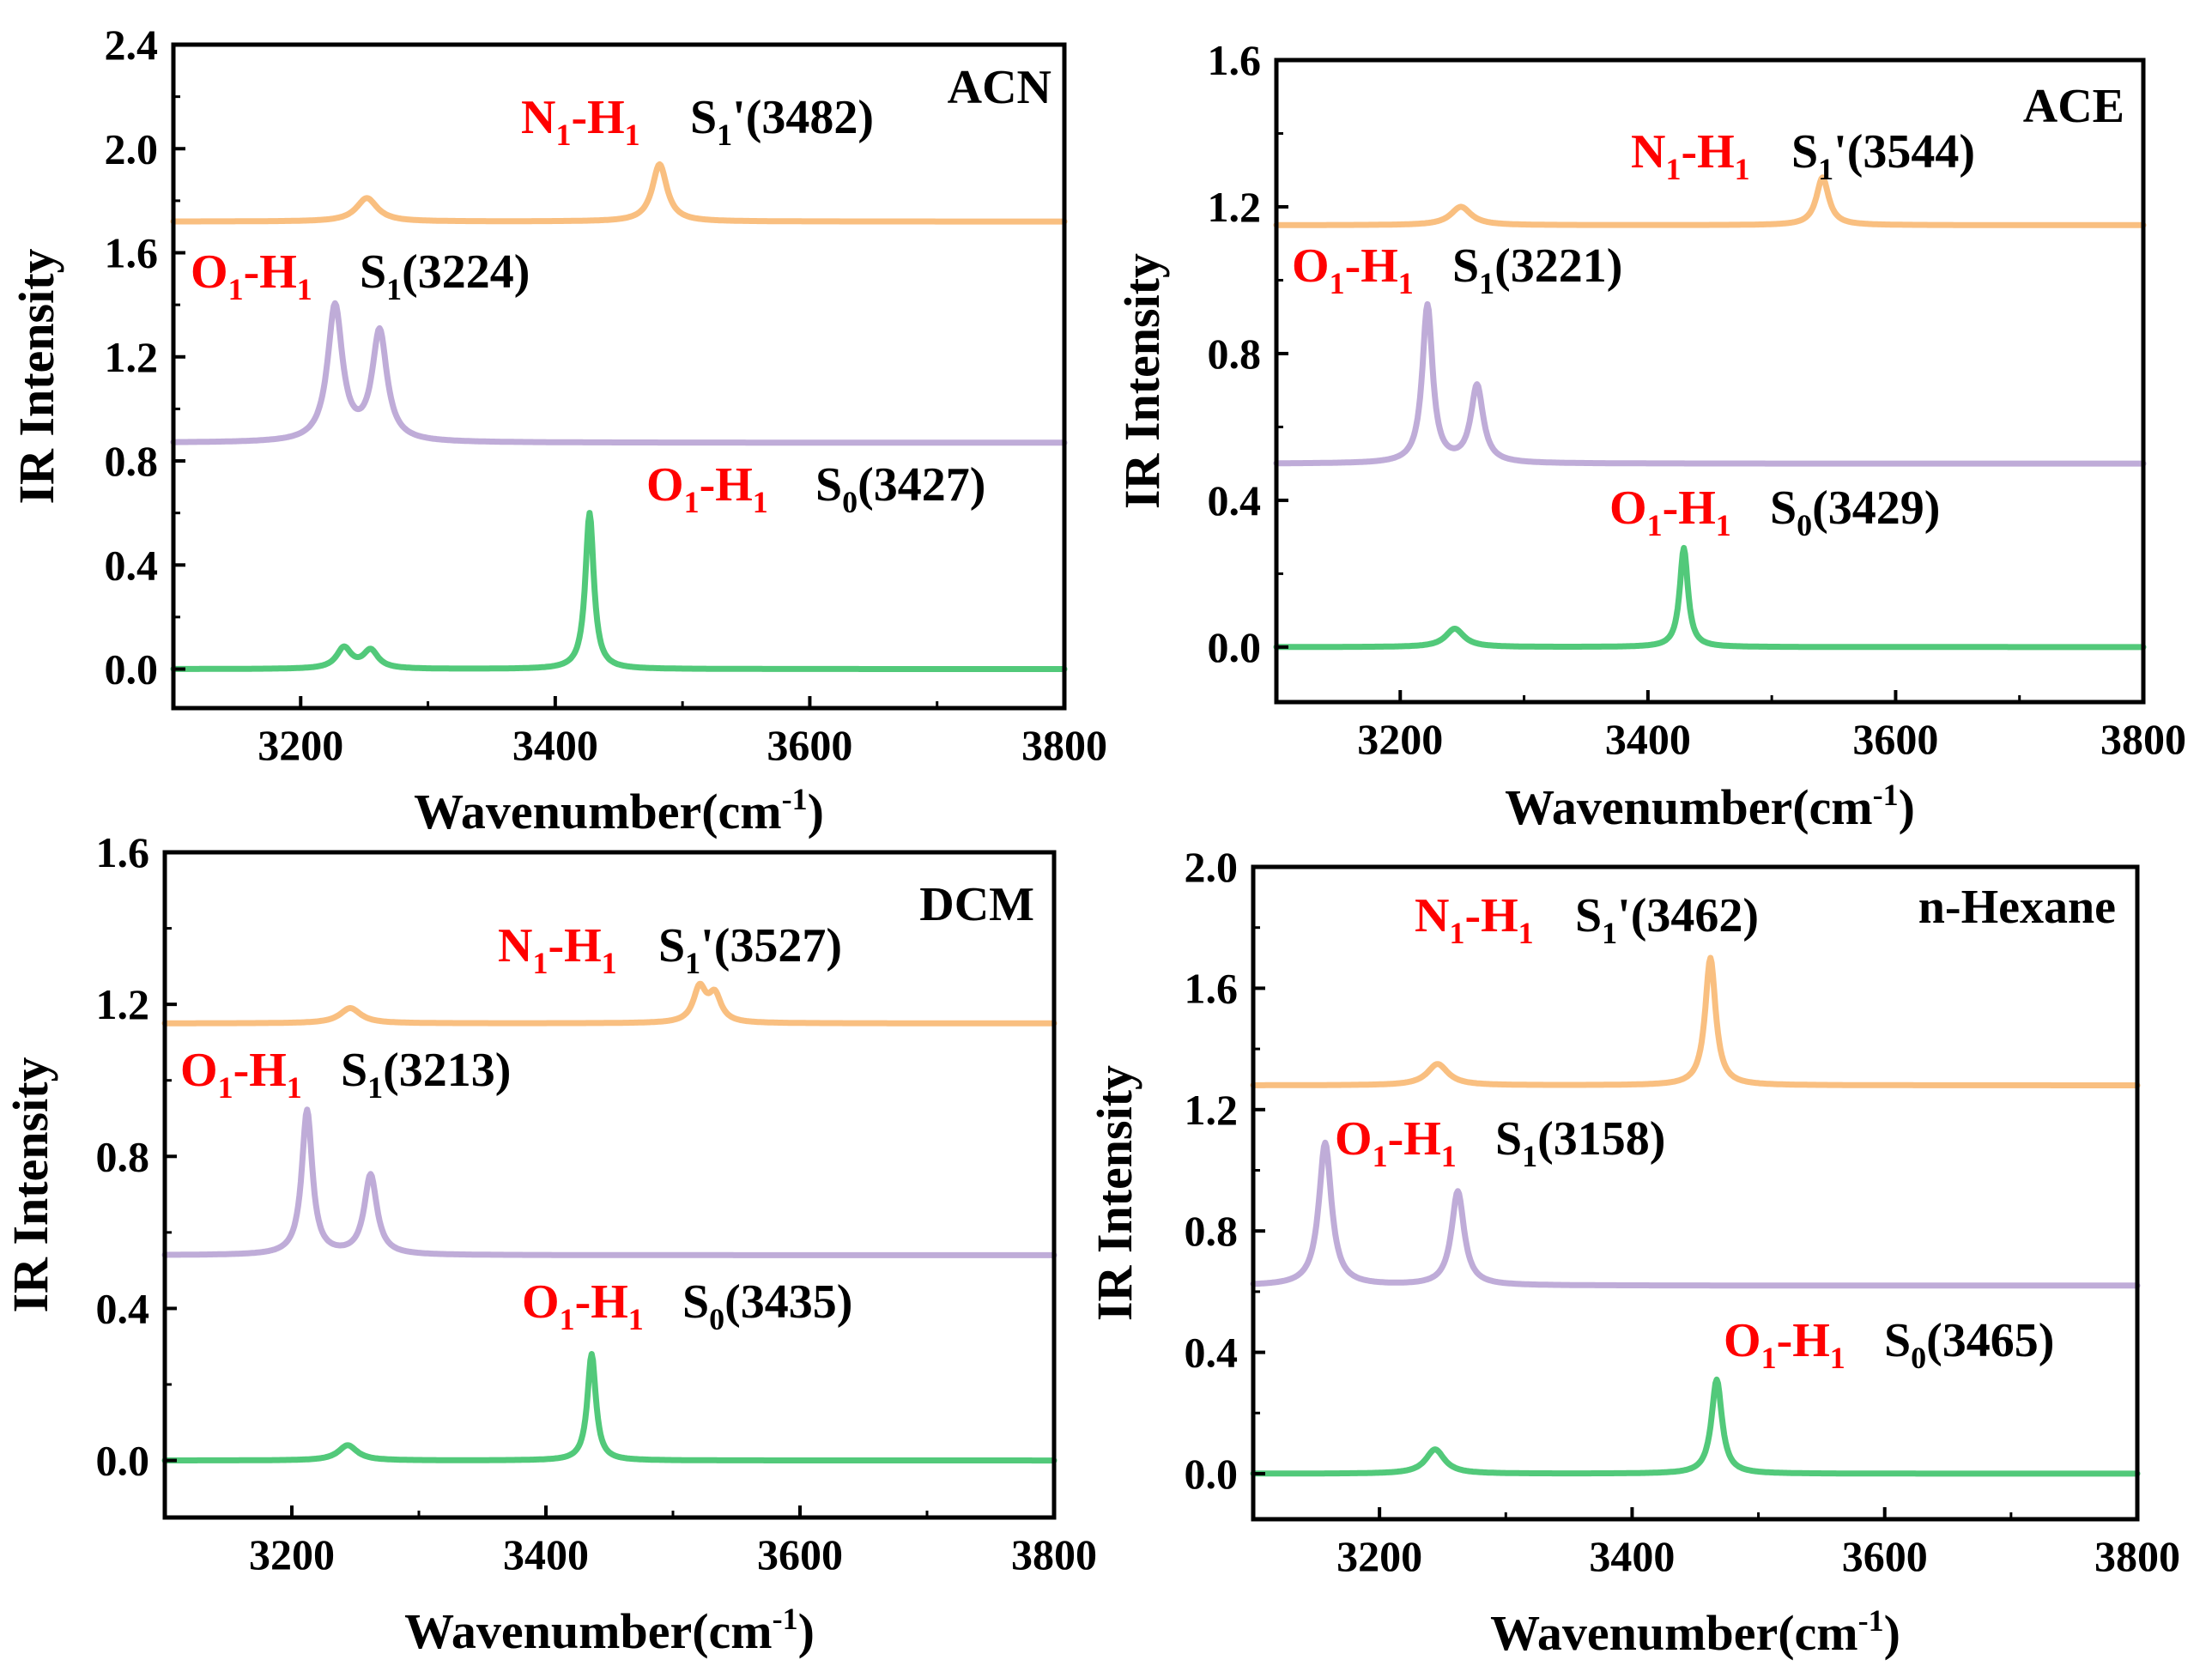 This screenshot has height=1678, width=2212. I want to click on y-tick-label: 2.0, so click(1212, 867).